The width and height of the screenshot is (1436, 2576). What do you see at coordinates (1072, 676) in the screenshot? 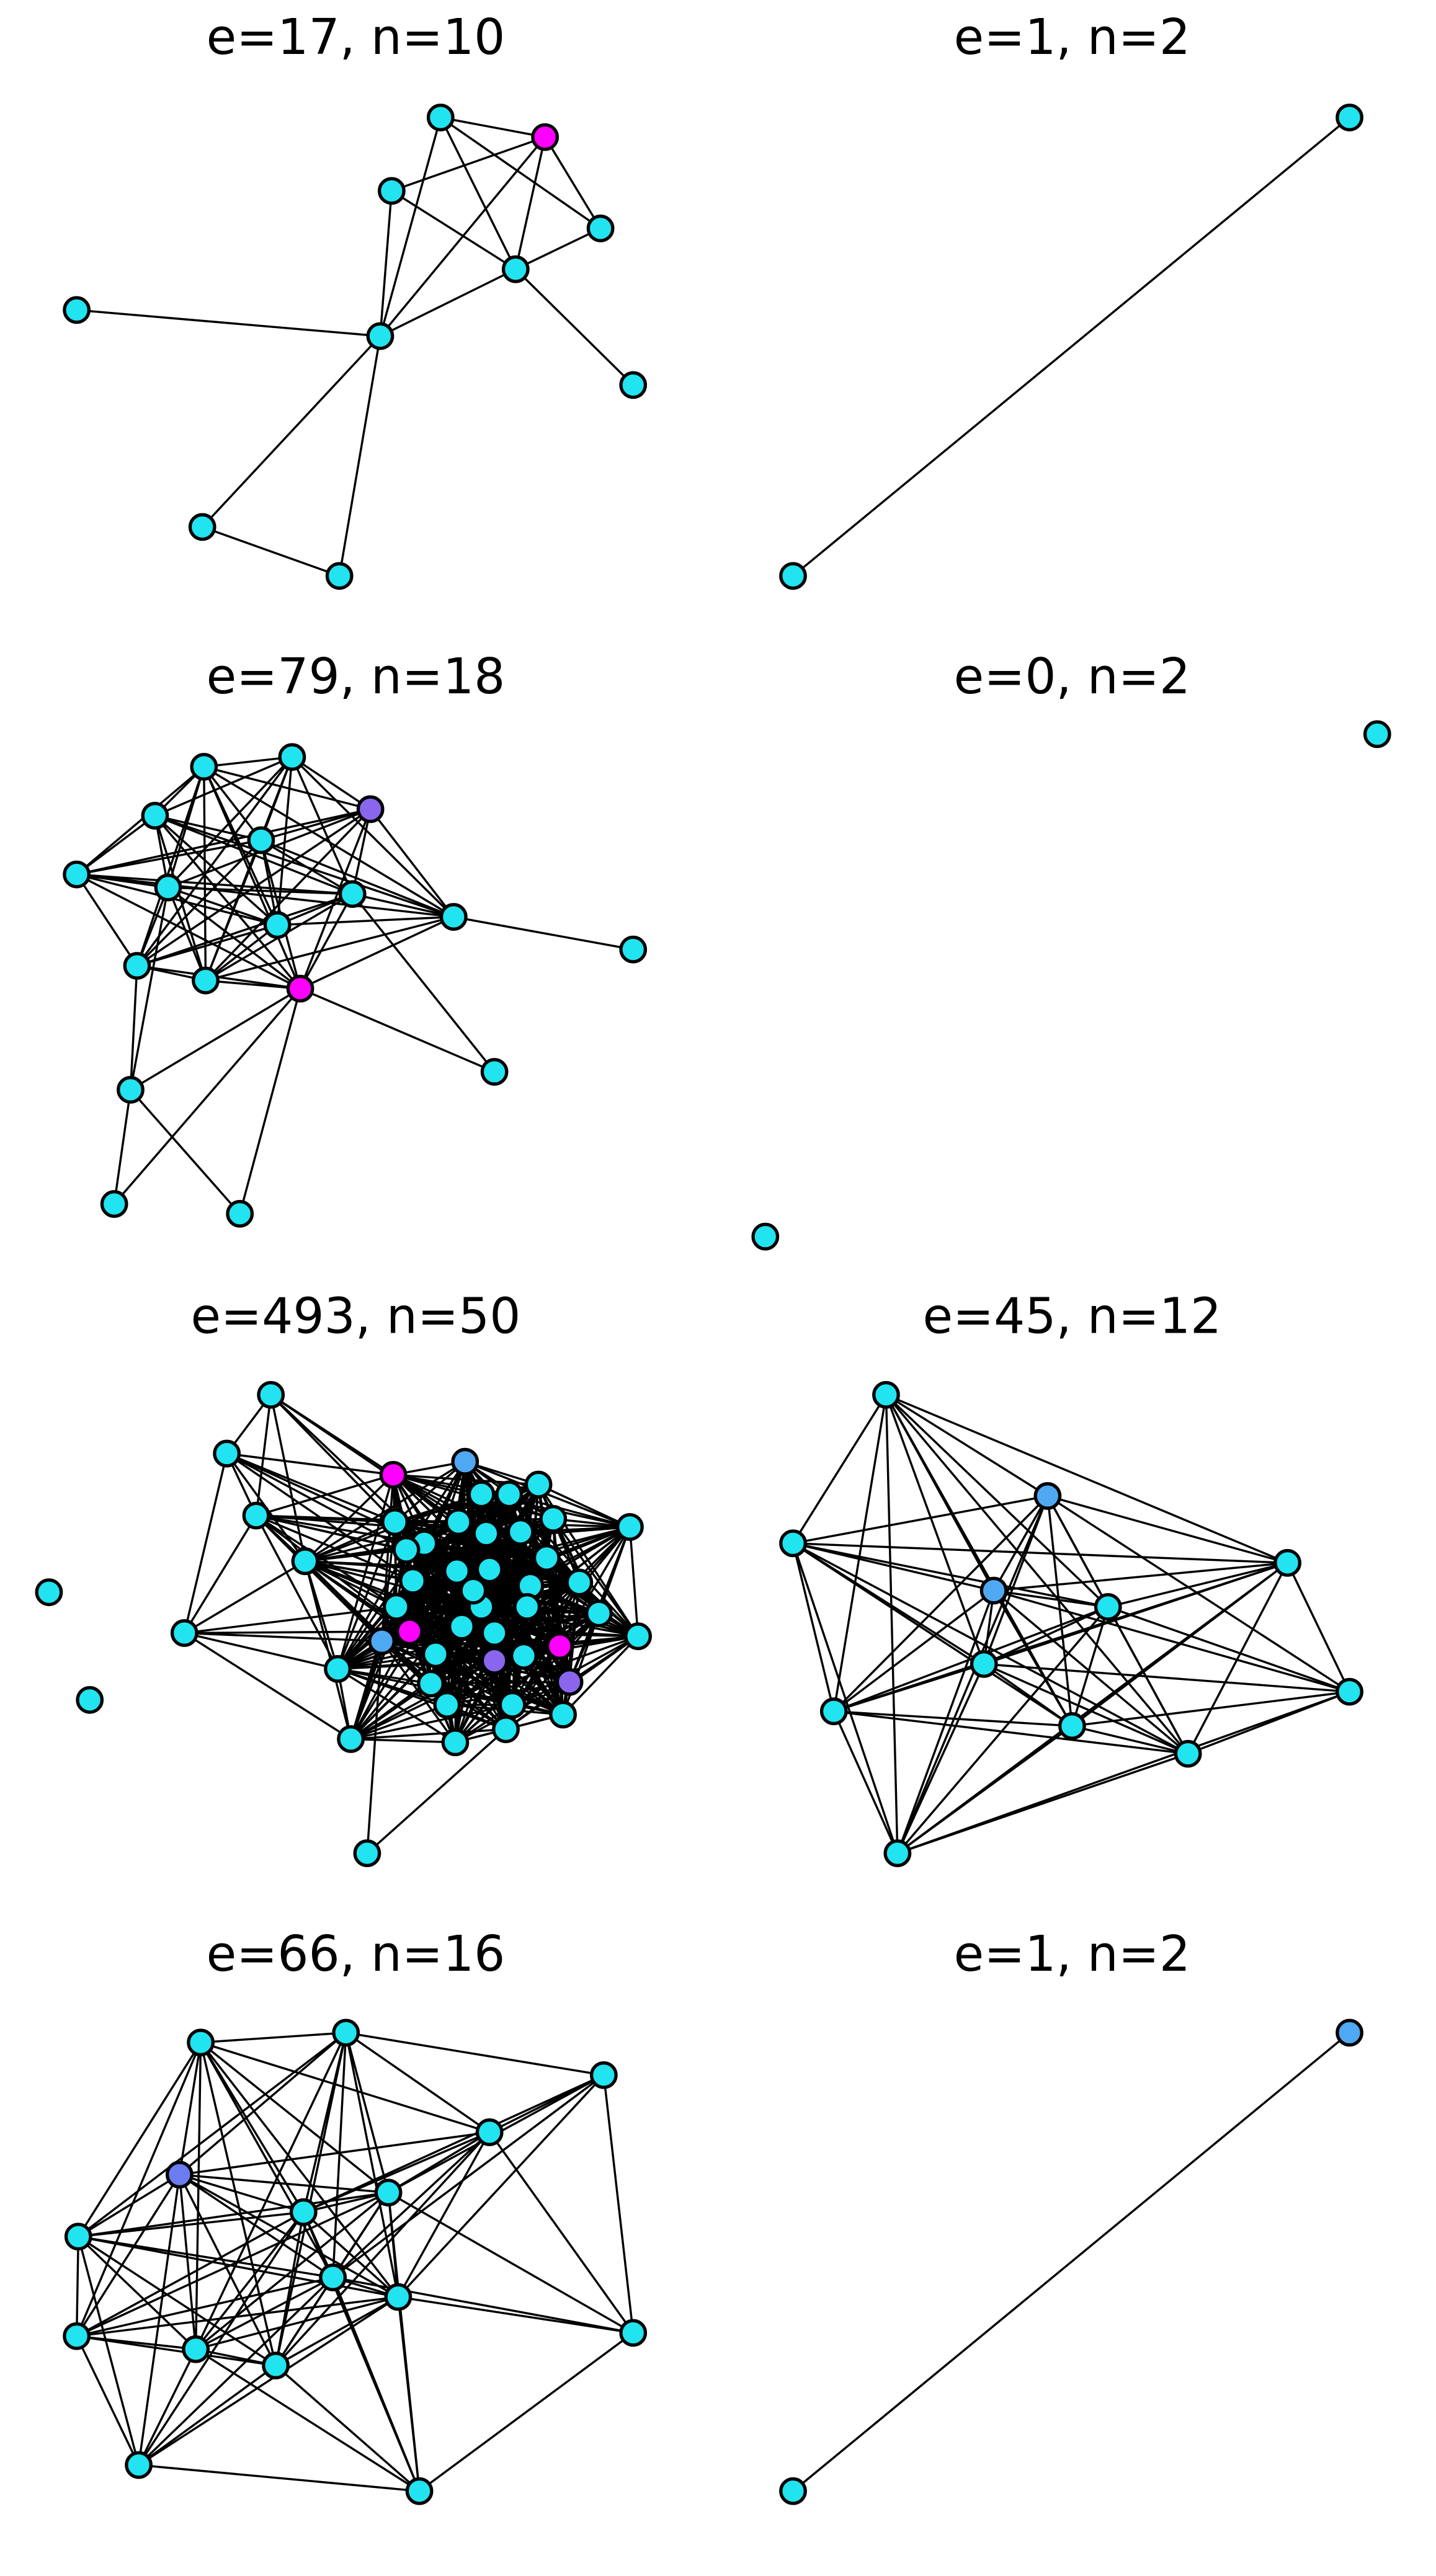
I see `panel-title: e=0, n=2` at bounding box center [1072, 676].